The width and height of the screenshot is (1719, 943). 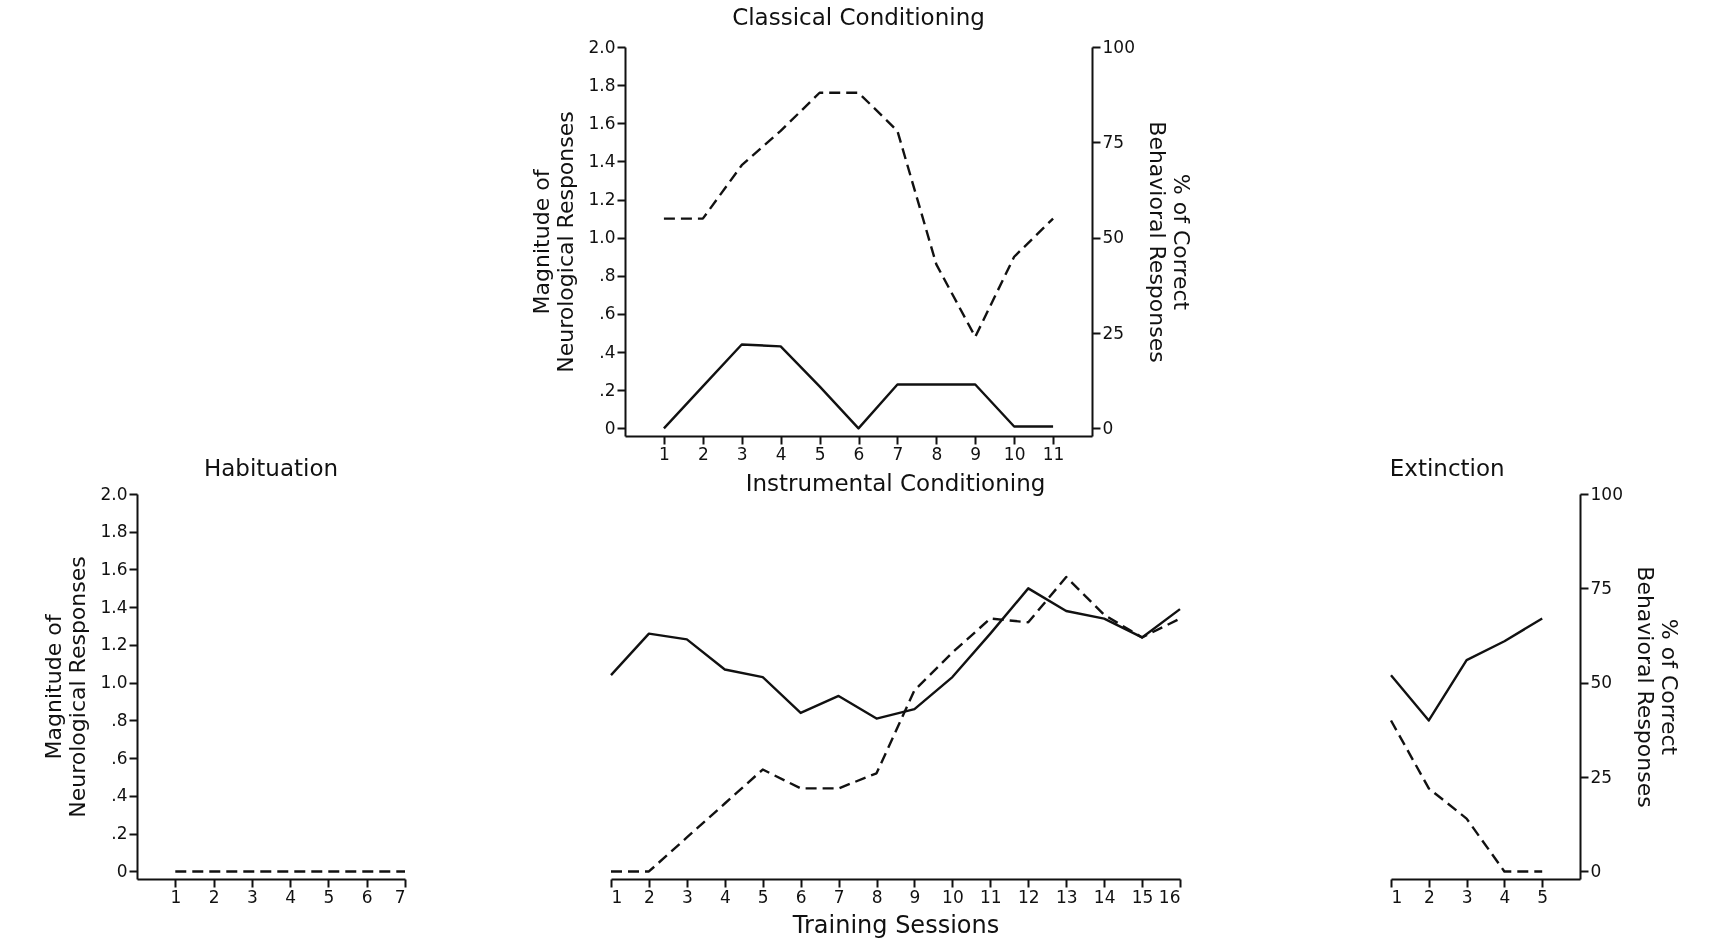 I want to click on chart-title: Extinction, so click(x=1447, y=468).